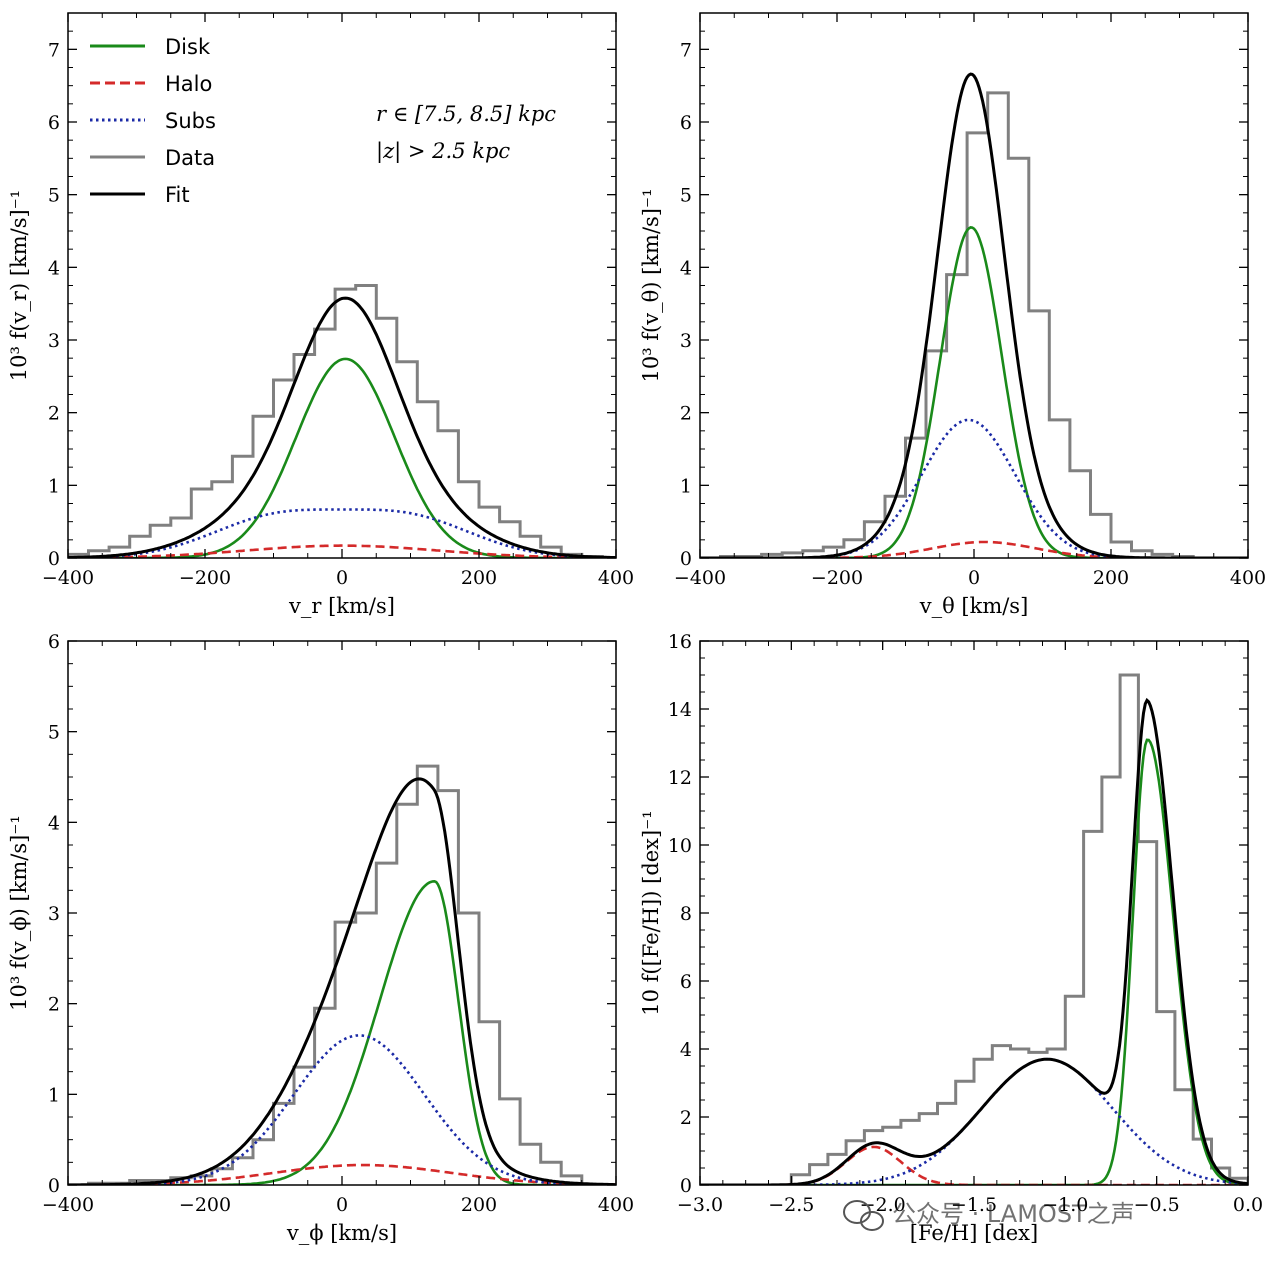 The image size is (1280, 1262). I want to click on vr-xtick-label: 0, so click(342, 578).